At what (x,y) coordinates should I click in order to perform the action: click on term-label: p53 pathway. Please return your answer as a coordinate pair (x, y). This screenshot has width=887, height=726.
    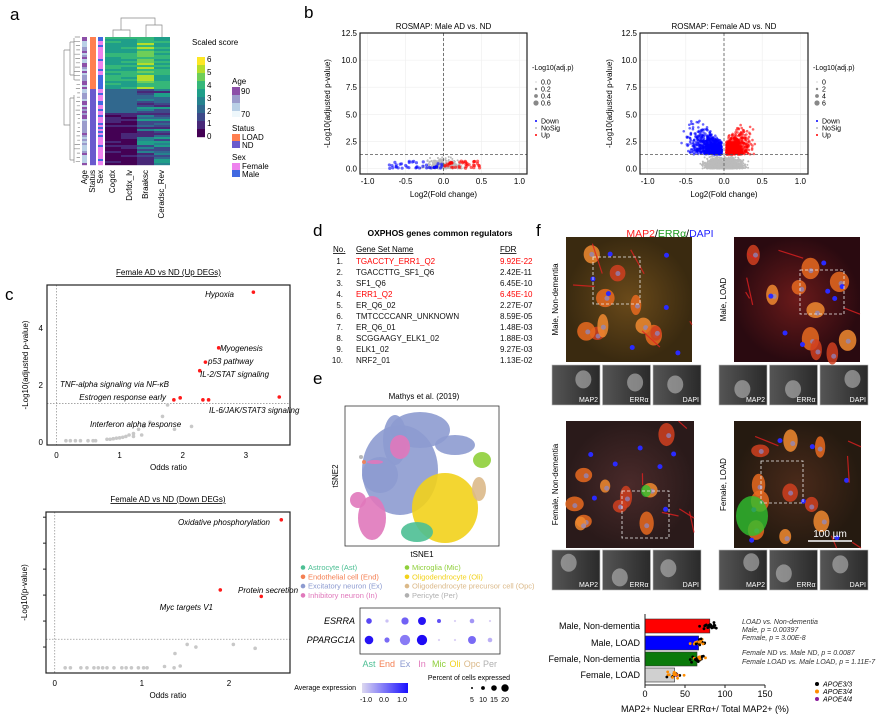
    Looking at the image, I should click on (230, 361).